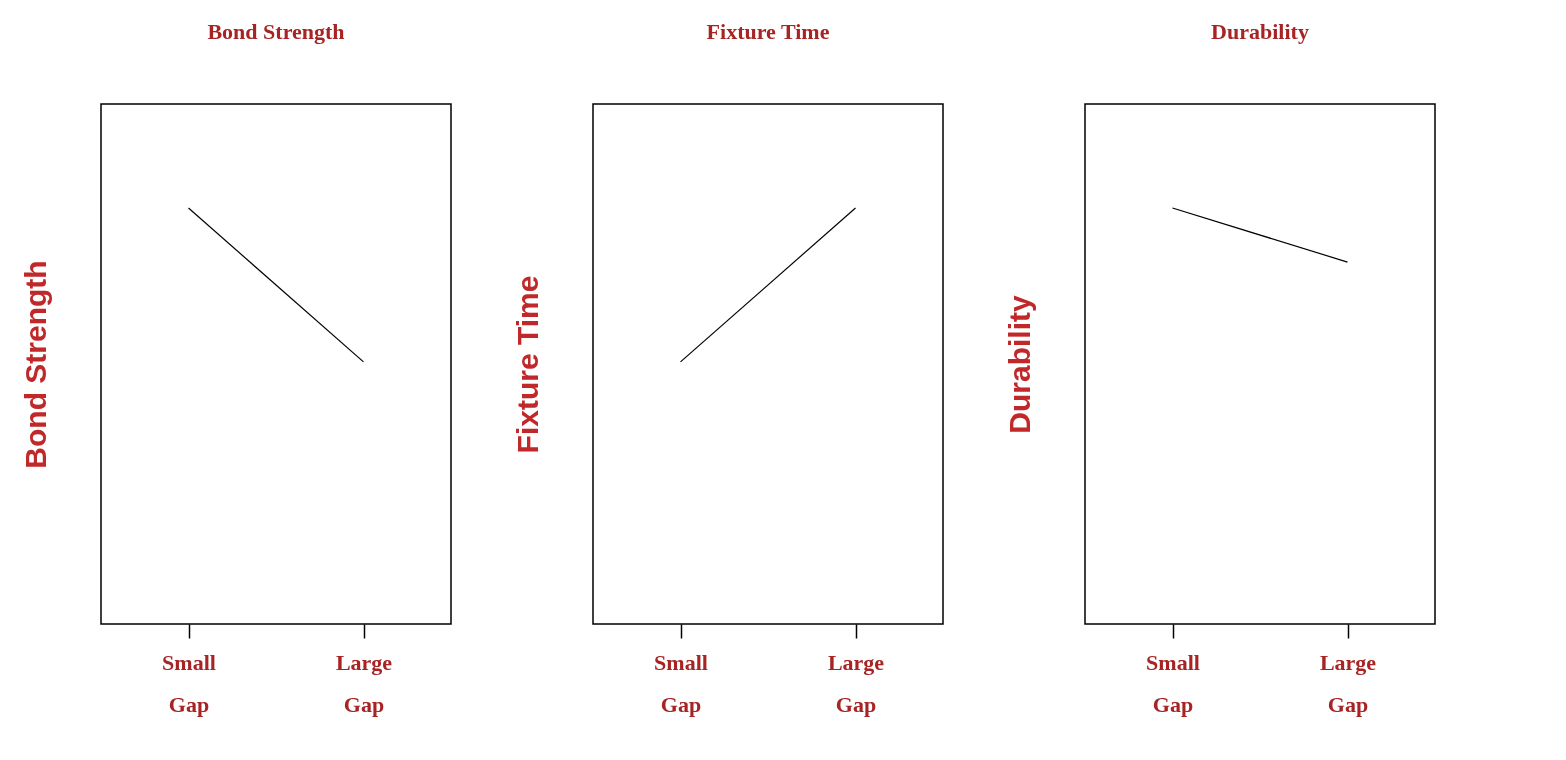 The height and width of the screenshot is (760, 1566). I want to click on chart-title: Durability, so click(1260, 31).